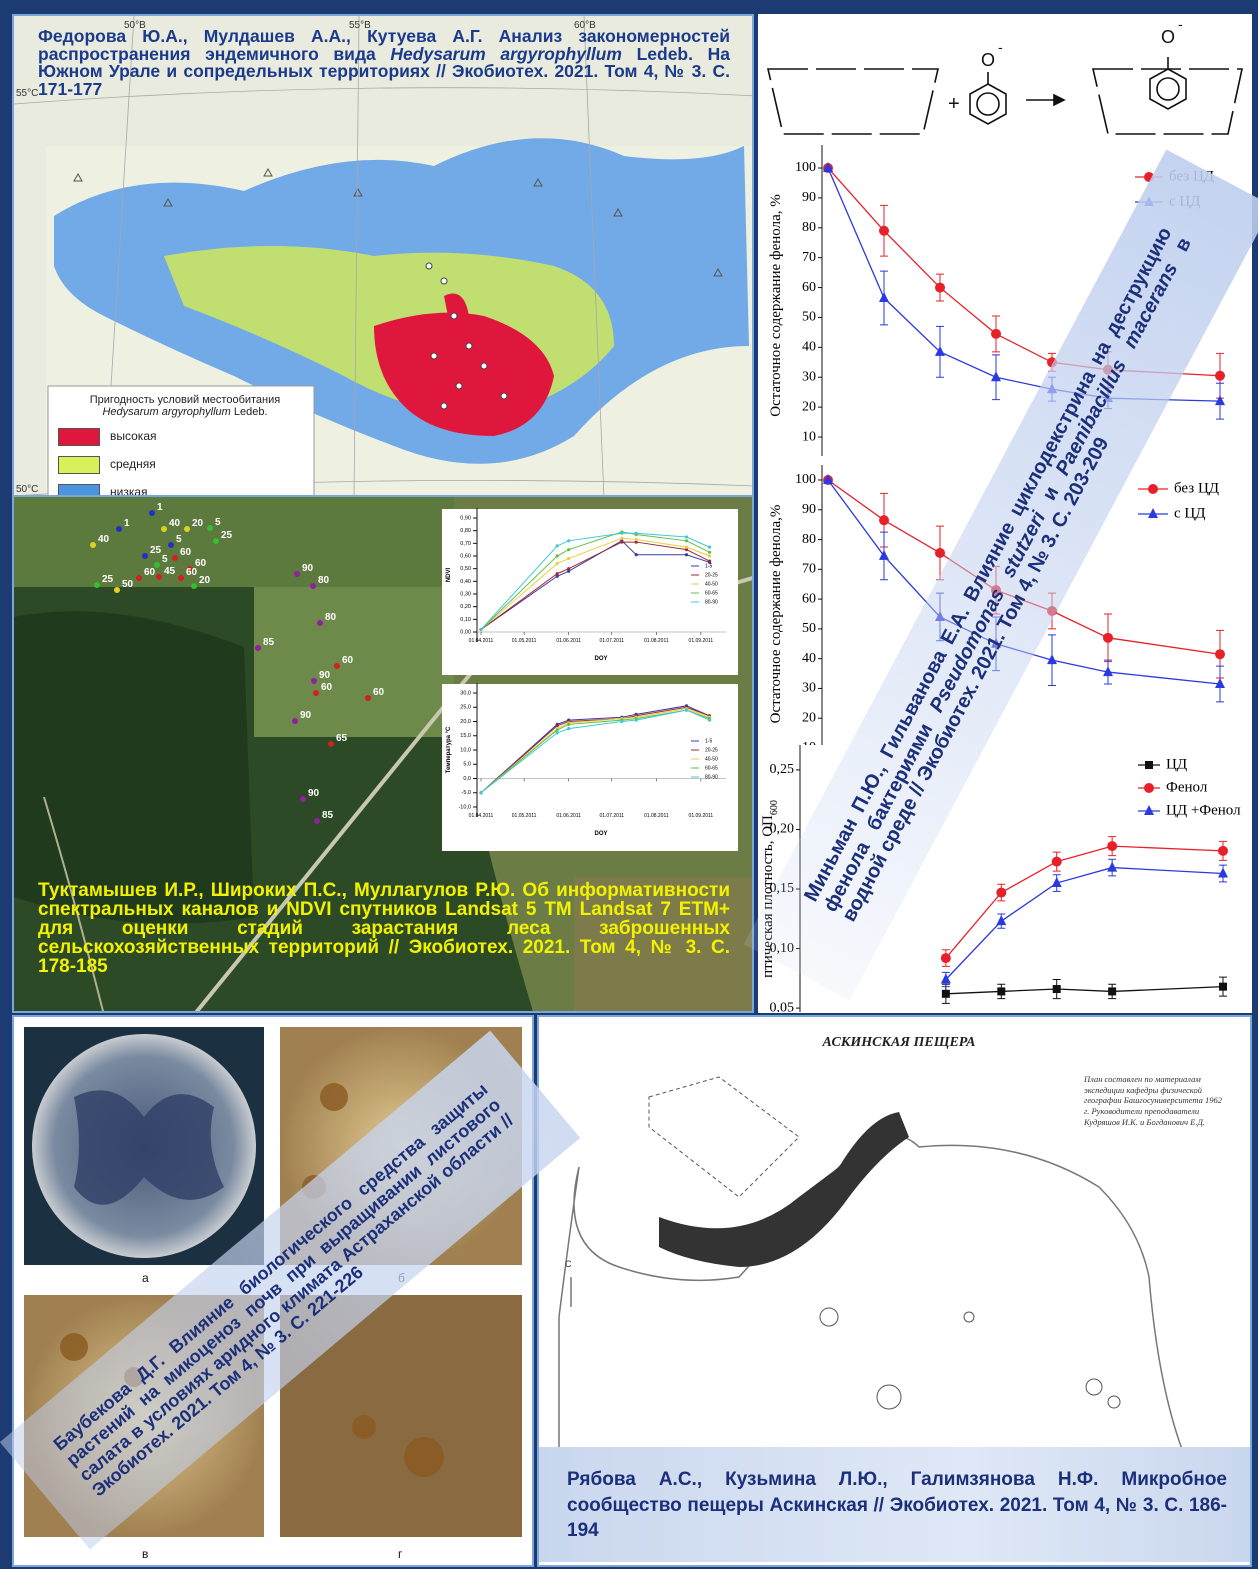 Image resolution: width=1258 pixels, height=1569 pixels. I want to click on y-tick-label: -5,0, so click(466, 793).